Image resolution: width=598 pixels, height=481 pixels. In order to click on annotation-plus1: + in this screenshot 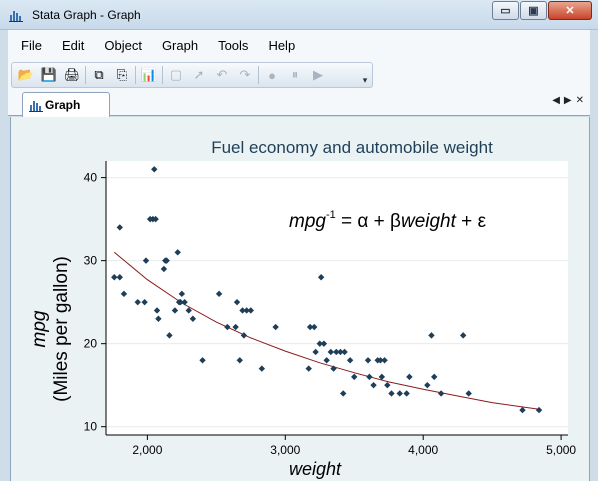, I will do `click(379, 221)`.